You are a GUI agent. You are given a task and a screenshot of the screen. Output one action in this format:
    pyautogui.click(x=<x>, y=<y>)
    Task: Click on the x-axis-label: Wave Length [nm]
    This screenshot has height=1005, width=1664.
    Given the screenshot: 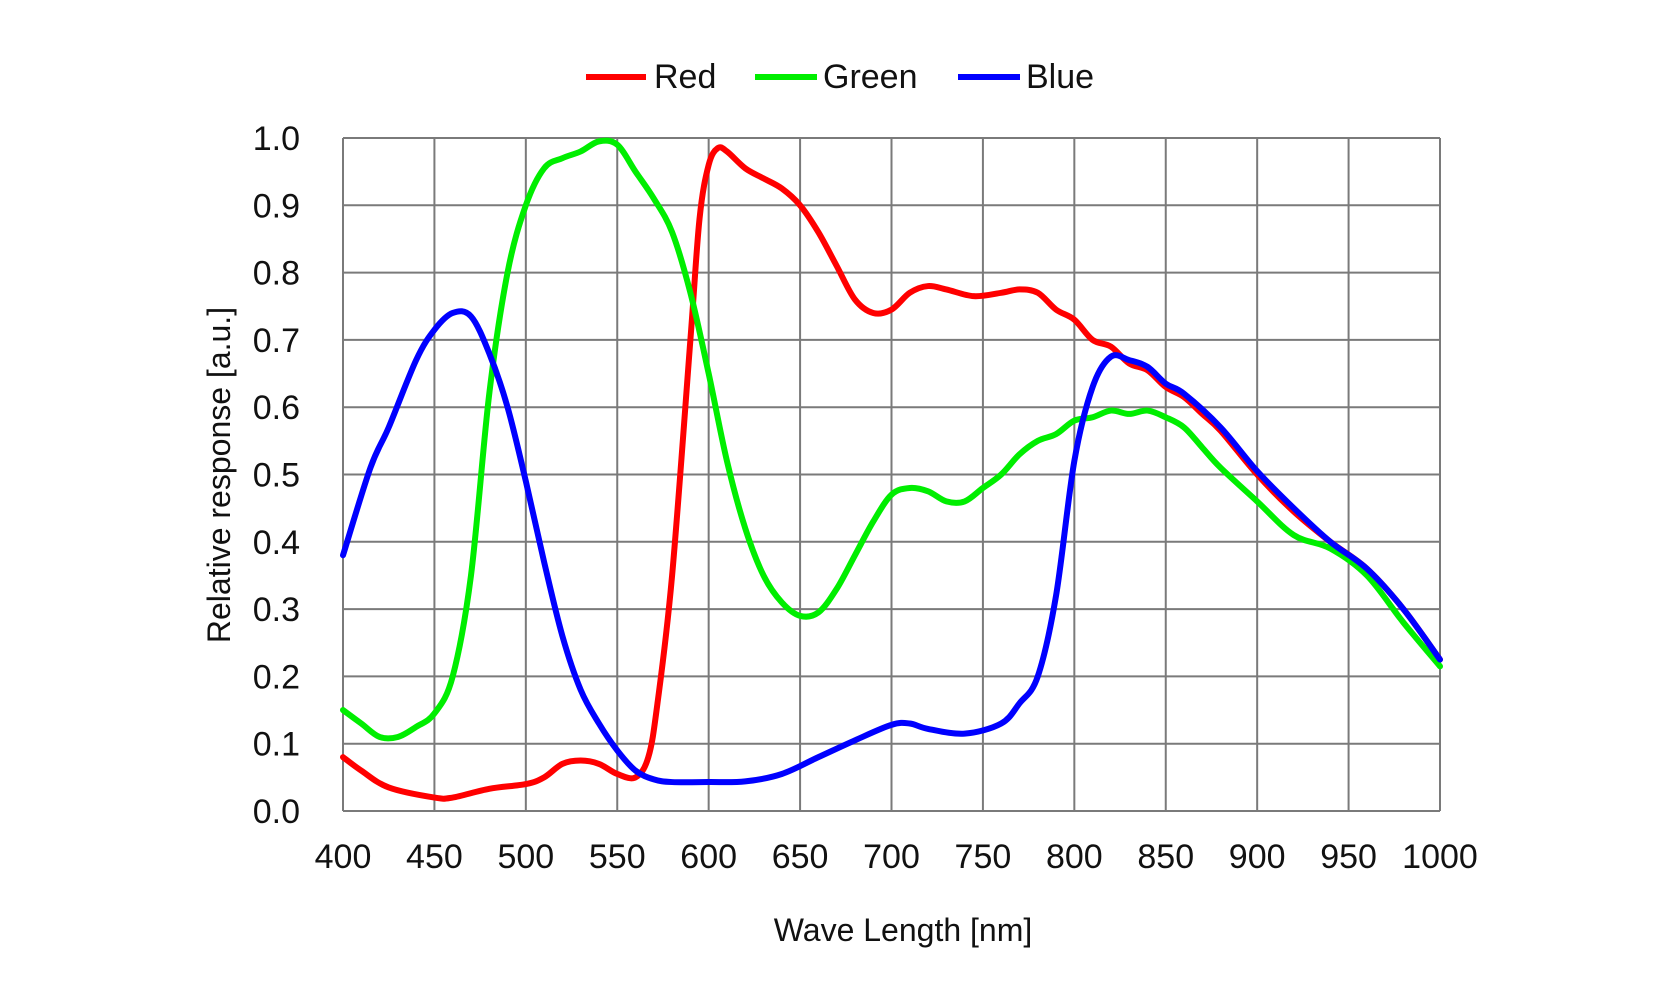 What is the action you would take?
    pyautogui.click(x=903, y=930)
    